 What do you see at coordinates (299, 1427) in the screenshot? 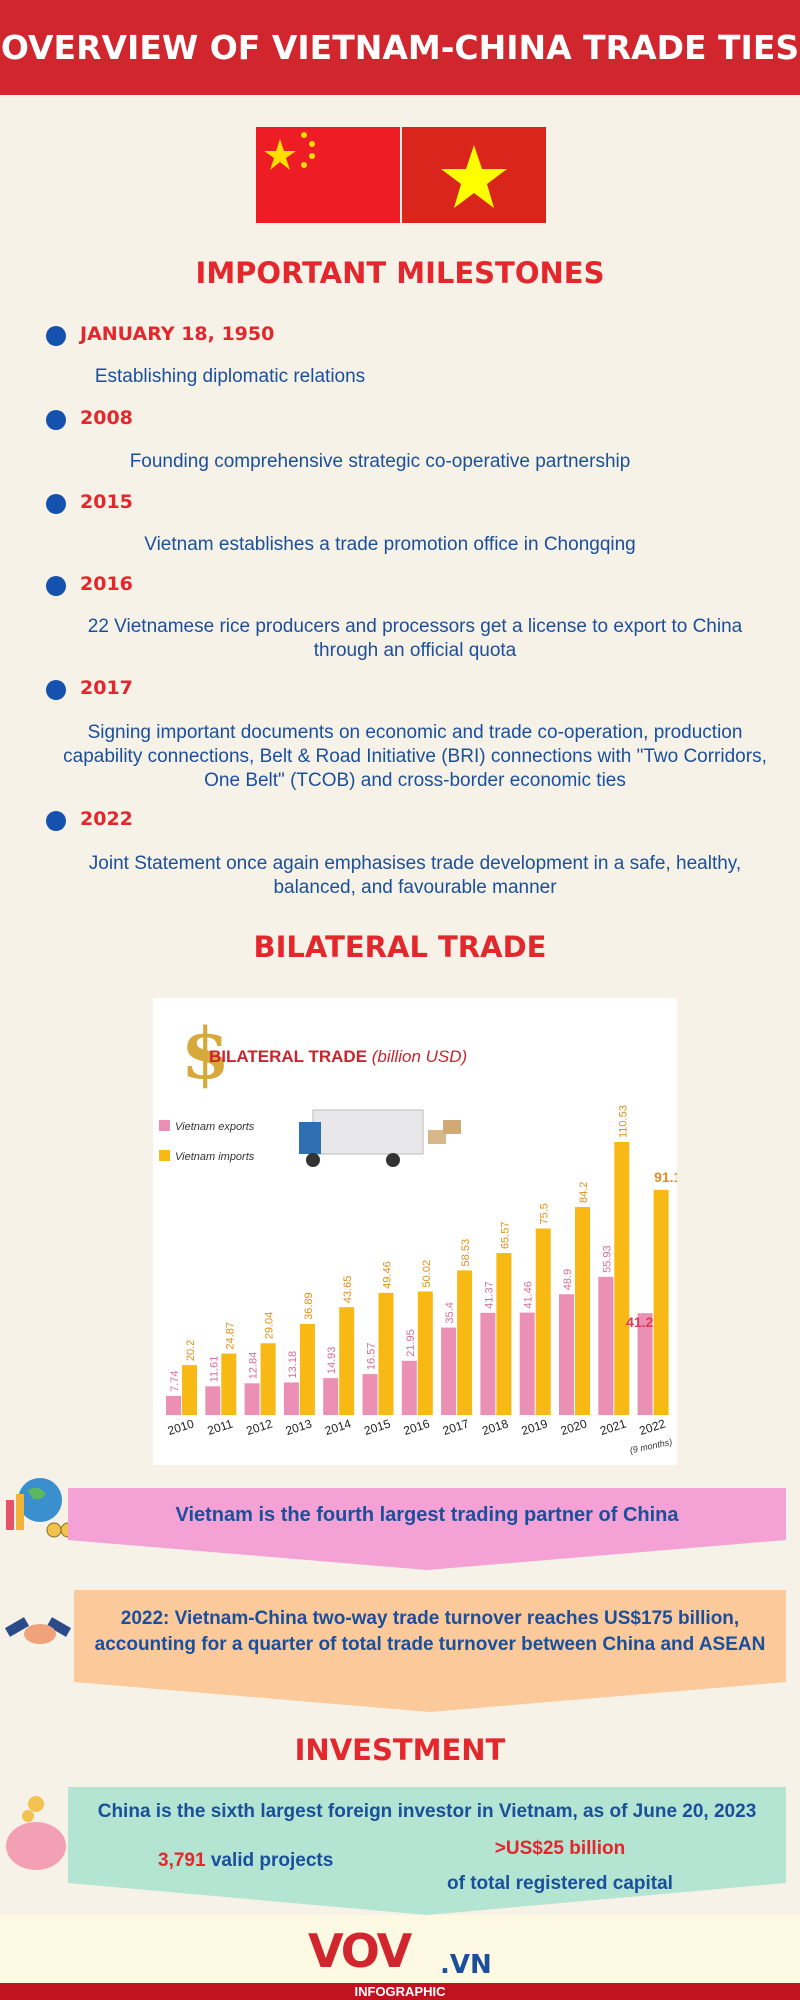
I see `x-tick-label: 2013` at bounding box center [299, 1427].